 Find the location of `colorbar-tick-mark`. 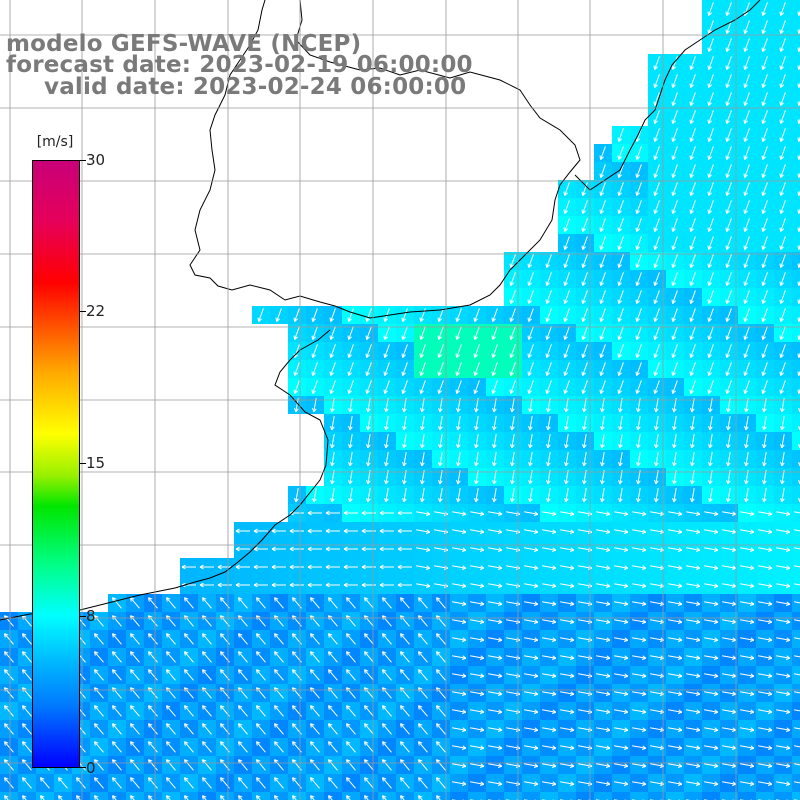

colorbar-tick-mark is located at coordinates (83, 767).